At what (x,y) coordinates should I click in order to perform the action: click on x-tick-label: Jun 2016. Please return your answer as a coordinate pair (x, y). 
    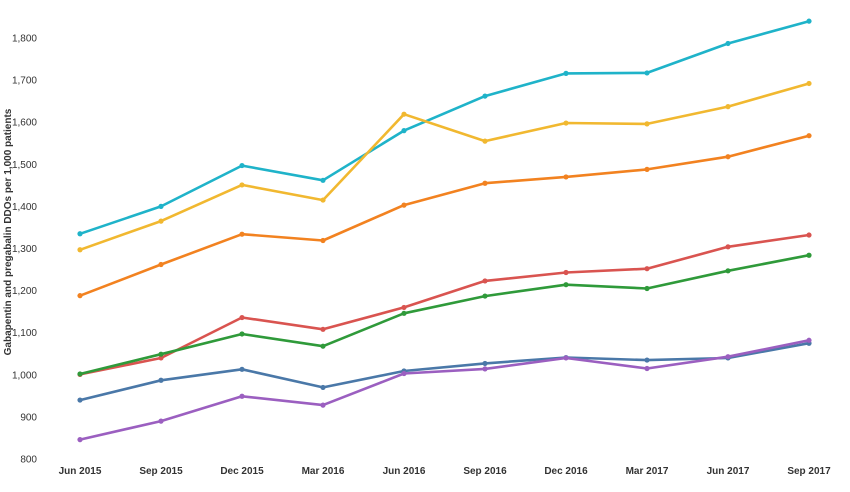
    Looking at the image, I should click on (404, 471).